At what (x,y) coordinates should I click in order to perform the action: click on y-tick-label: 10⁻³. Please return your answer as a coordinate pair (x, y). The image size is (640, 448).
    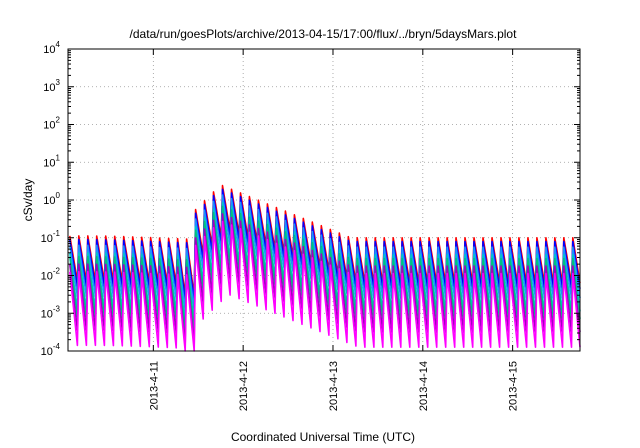
    Looking at the image, I should click on (51, 312).